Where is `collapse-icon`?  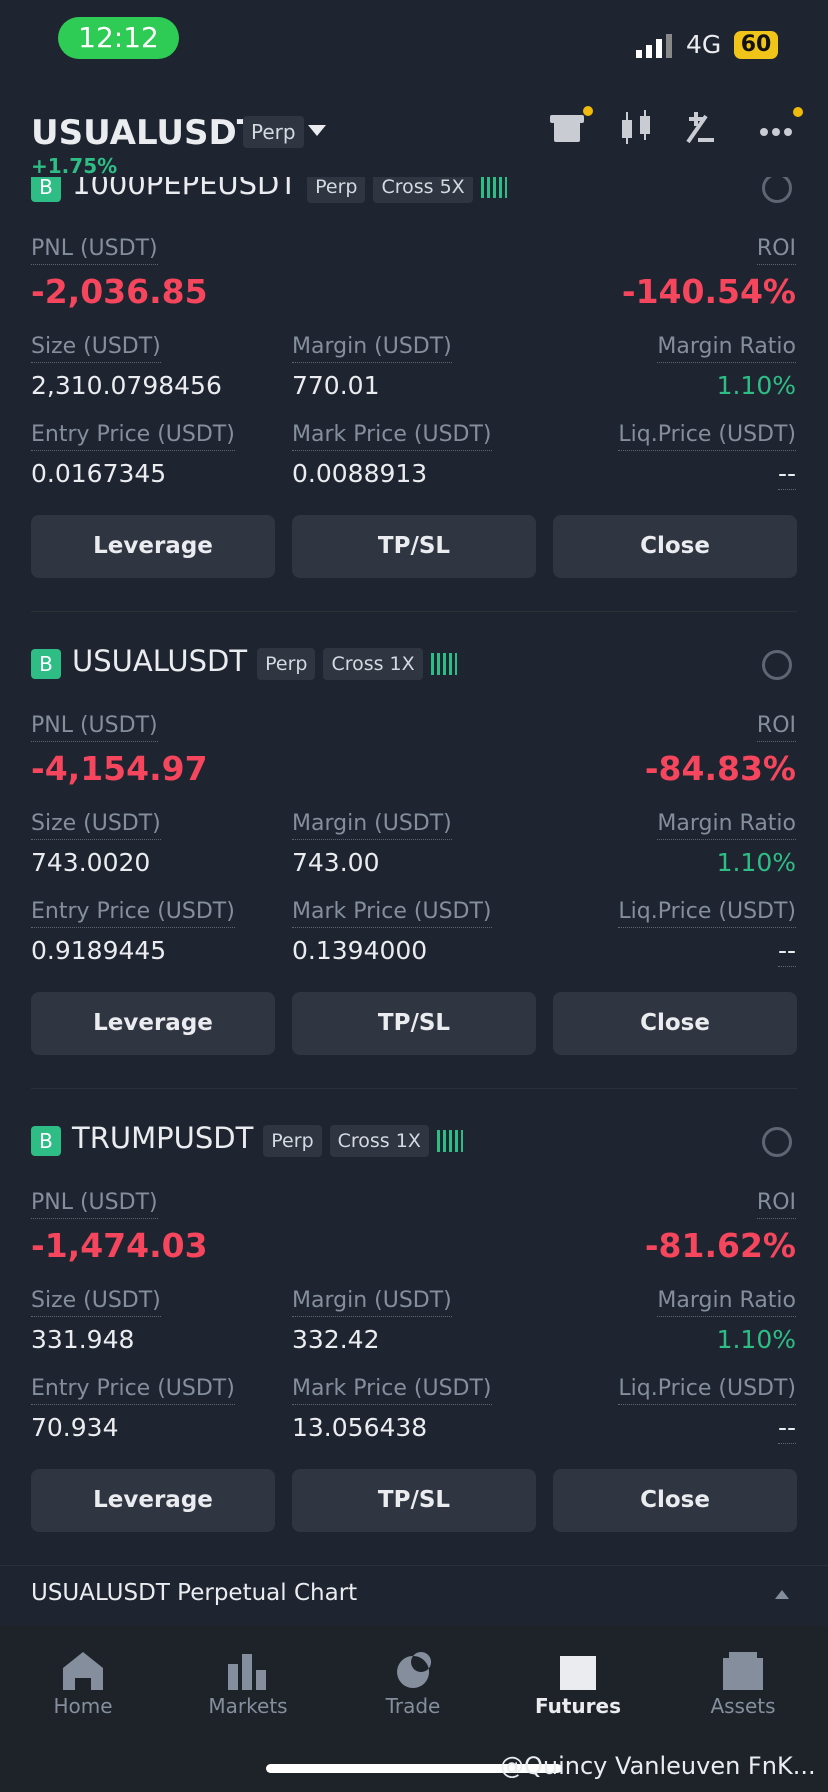
collapse-icon is located at coordinates (782, 1594).